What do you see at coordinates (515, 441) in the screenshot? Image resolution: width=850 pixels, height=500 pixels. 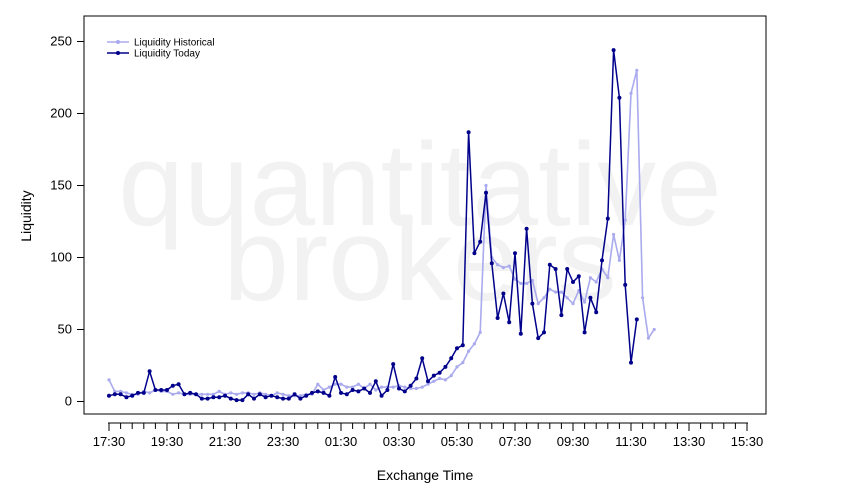 I see `x-tick-label: 07:30` at bounding box center [515, 441].